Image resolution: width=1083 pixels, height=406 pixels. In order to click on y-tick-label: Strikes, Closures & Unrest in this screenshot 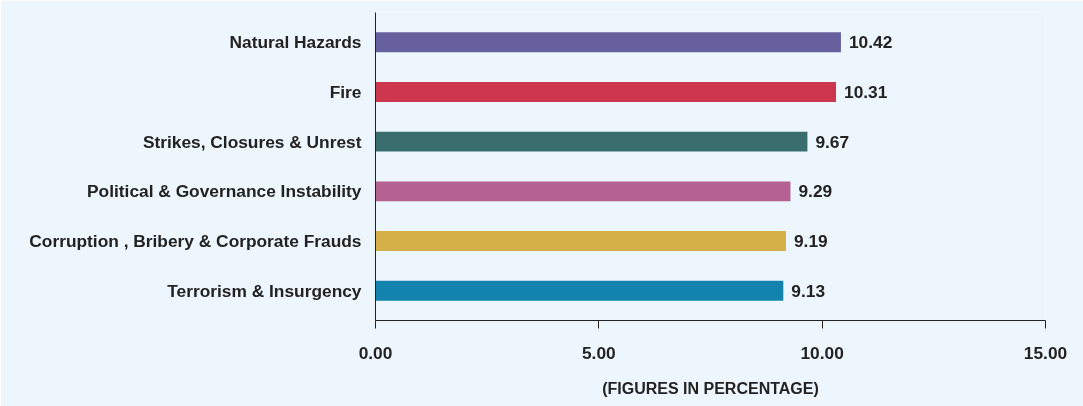, I will do `click(252, 141)`.